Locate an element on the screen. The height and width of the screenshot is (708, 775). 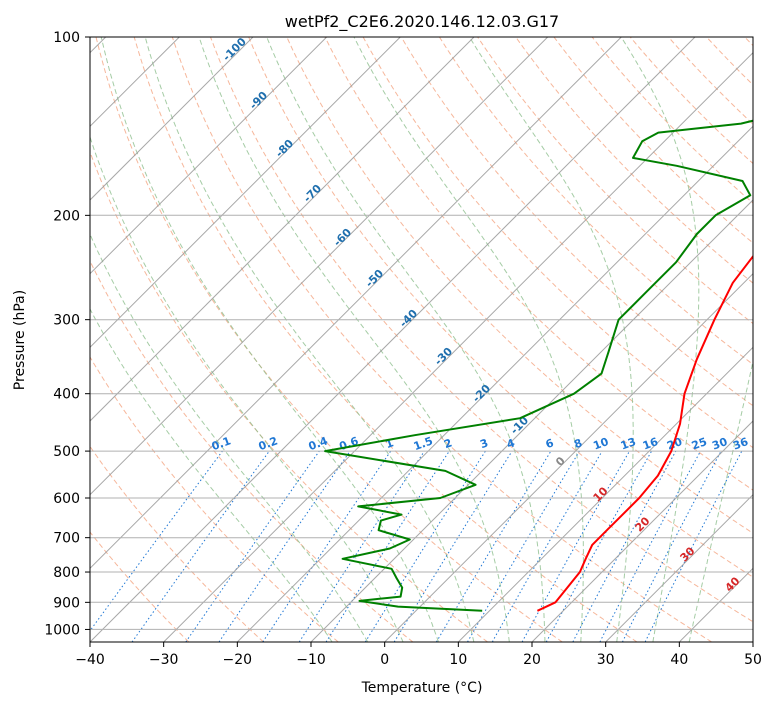
mixing-ratio-label: 2 is located at coordinates (448, 443).